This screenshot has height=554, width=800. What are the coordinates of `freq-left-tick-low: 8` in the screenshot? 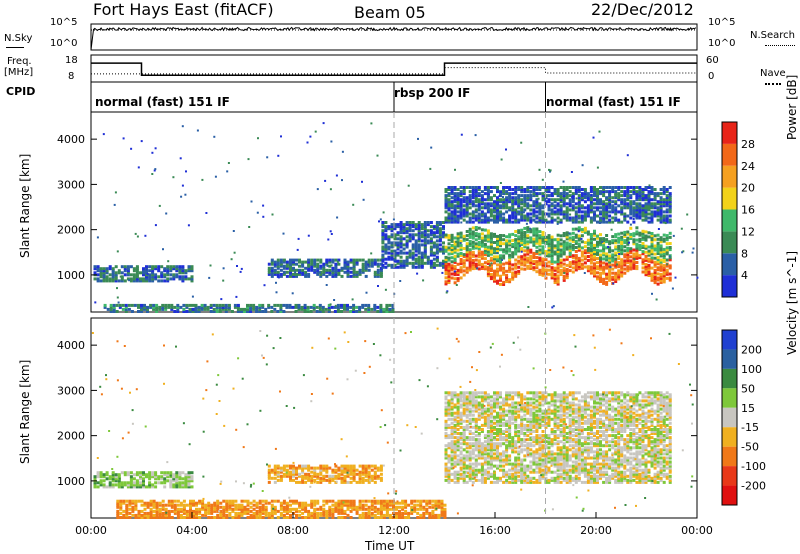 It's located at (71, 76).